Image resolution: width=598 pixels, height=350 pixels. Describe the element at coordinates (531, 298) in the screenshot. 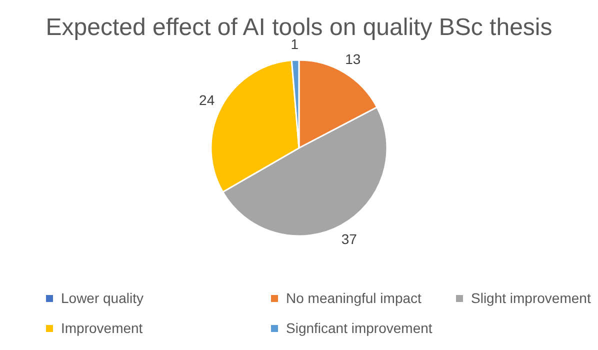

I see `legend-label: Slight improvement` at that location.